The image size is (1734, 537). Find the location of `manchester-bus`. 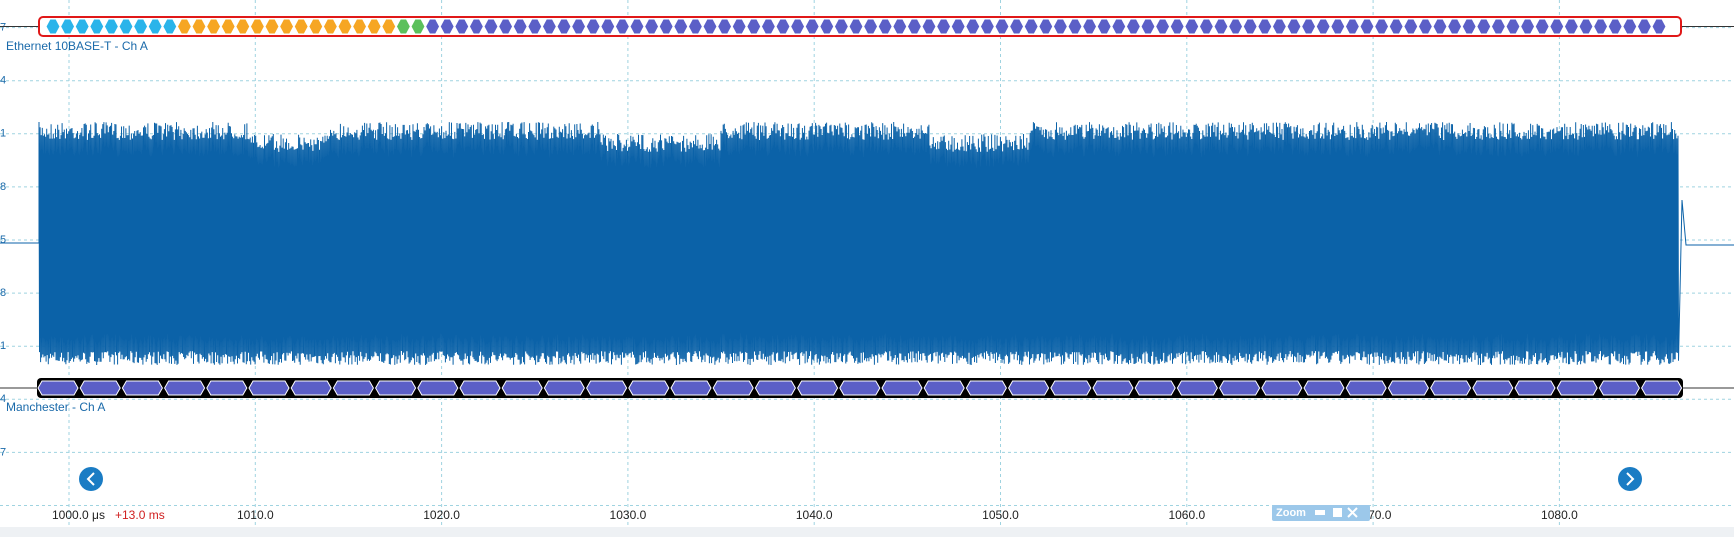

manchester-bus is located at coordinates (867, 388).